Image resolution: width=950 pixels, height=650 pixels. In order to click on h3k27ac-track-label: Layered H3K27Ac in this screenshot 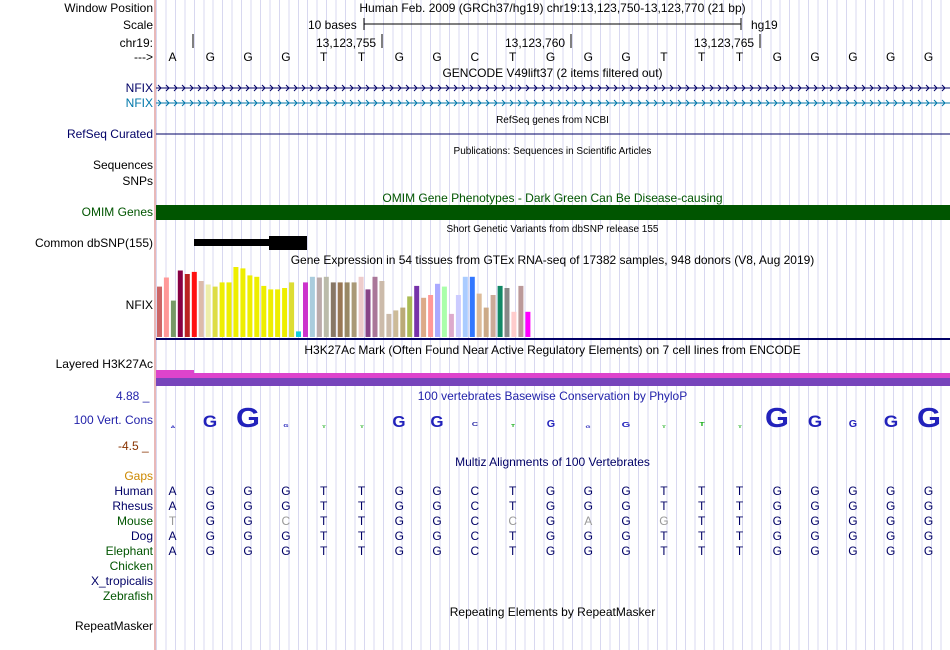, I will do `click(104, 364)`.